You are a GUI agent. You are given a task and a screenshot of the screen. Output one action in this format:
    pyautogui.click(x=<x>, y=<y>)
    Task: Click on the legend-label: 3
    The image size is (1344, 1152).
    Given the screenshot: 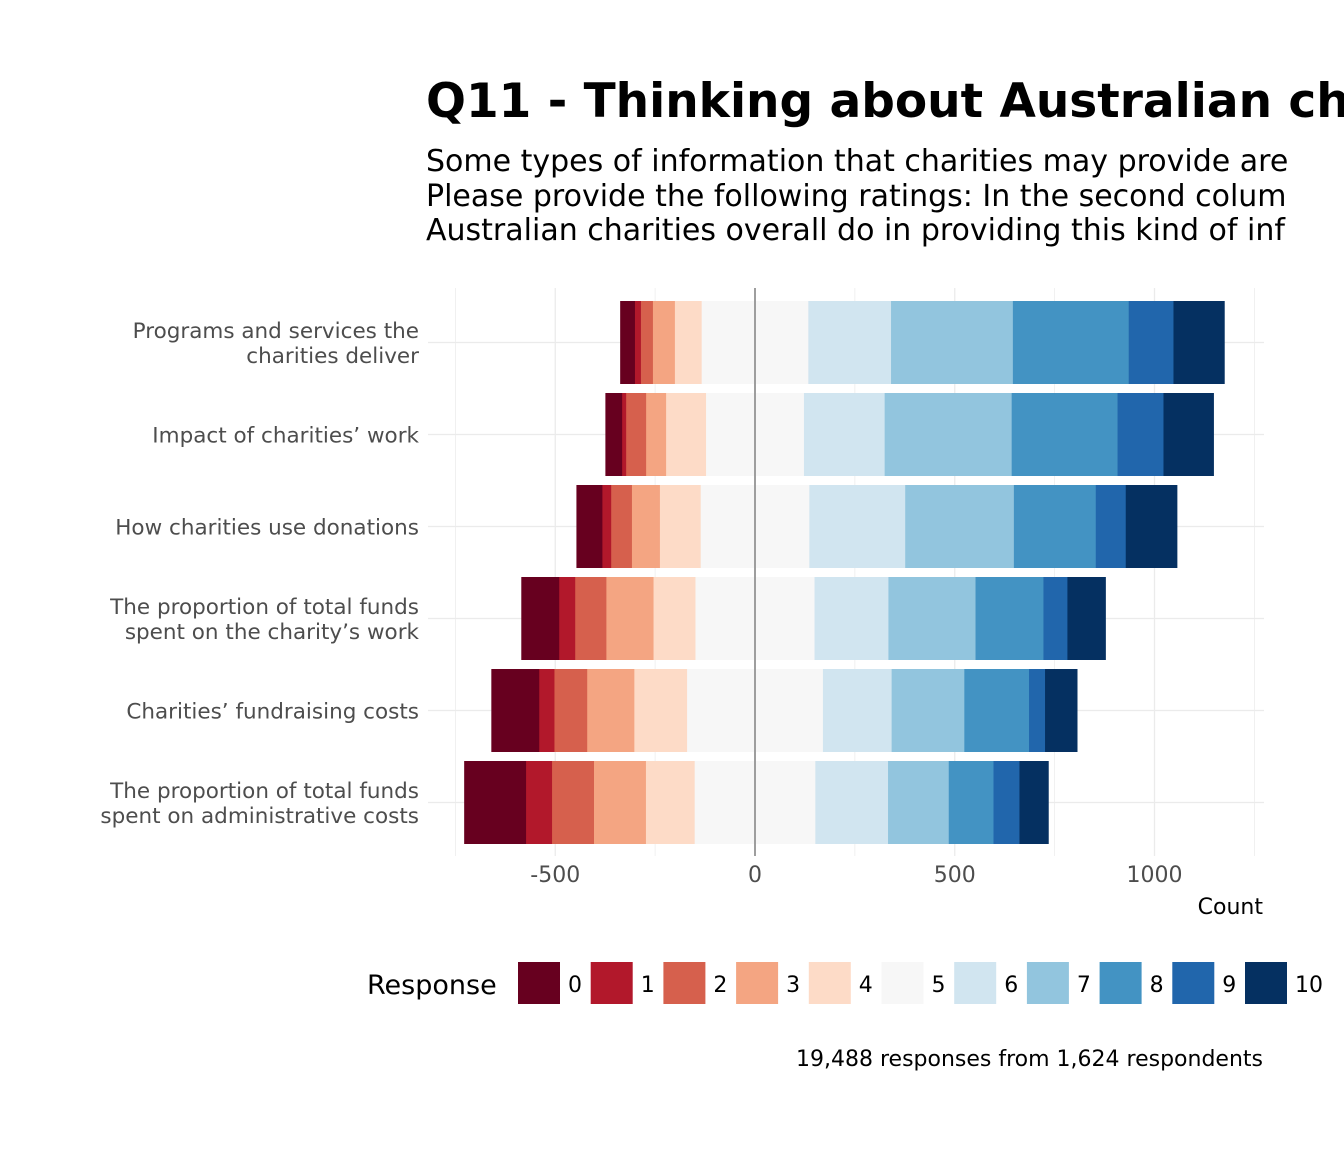 What is the action you would take?
    pyautogui.click(x=793, y=985)
    